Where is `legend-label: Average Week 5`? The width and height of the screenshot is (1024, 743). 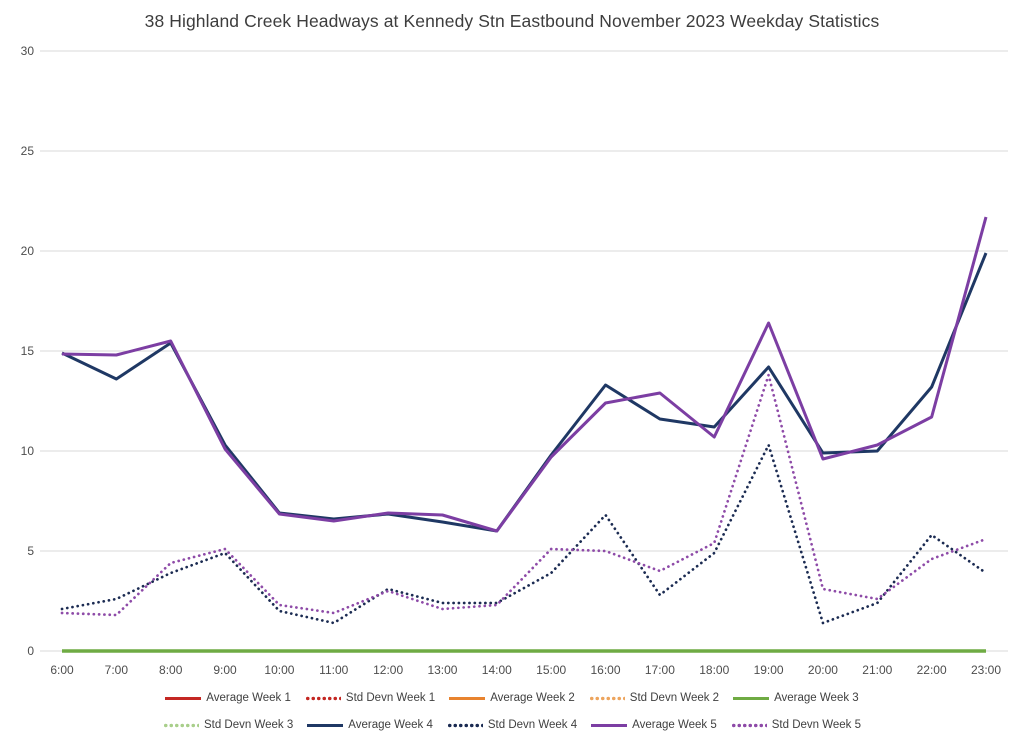
legend-label: Average Week 5 is located at coordinates (674, 725).